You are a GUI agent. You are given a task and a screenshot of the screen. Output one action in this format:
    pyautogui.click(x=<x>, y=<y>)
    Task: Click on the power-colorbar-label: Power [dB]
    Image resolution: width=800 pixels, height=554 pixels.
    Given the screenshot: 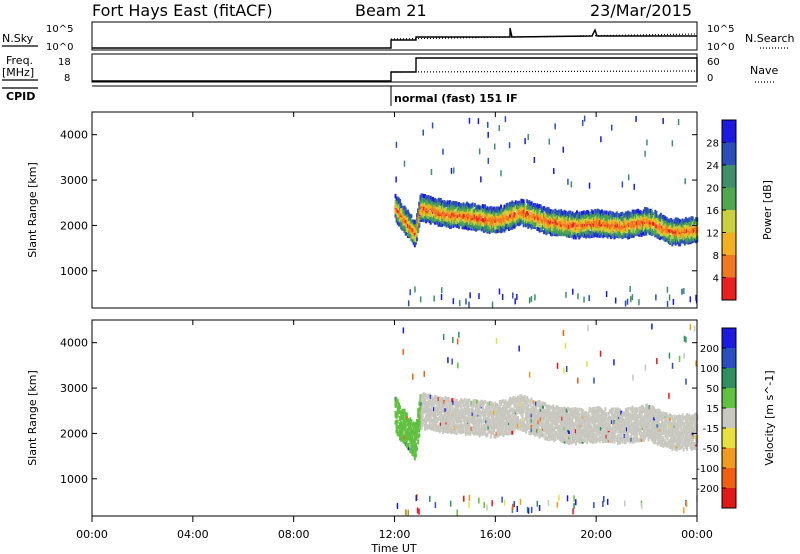 What is the action you would take?
    pyautogui.click(x=767, y=210)
    